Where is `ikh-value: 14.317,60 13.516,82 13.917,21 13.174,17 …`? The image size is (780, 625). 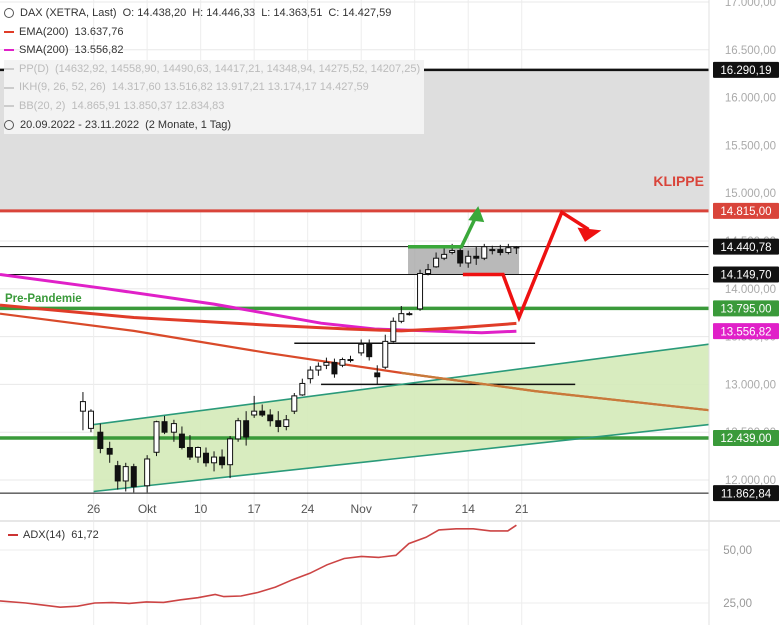
ikh-value: 14.317,60 13.516,82 13.917,21 13.174,17 … is located at coordinates (240, 87).